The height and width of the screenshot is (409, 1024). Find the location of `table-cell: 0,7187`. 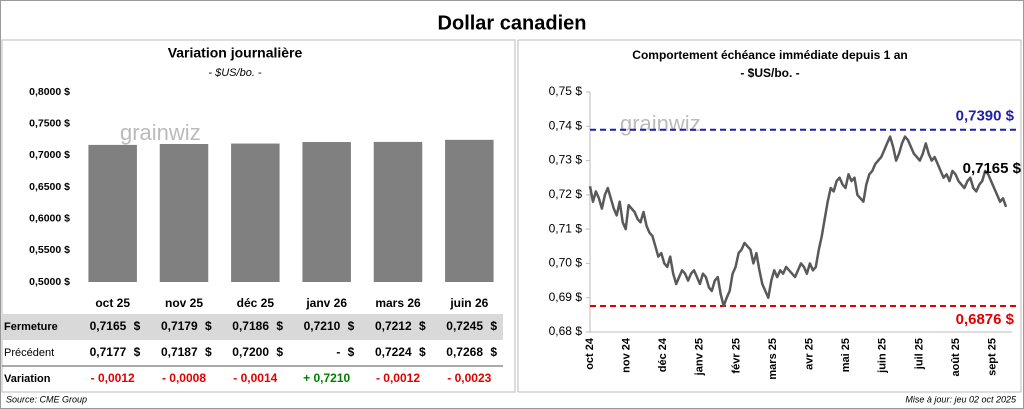

table-cell: 0,7187 is located at coordinates (179, 352).